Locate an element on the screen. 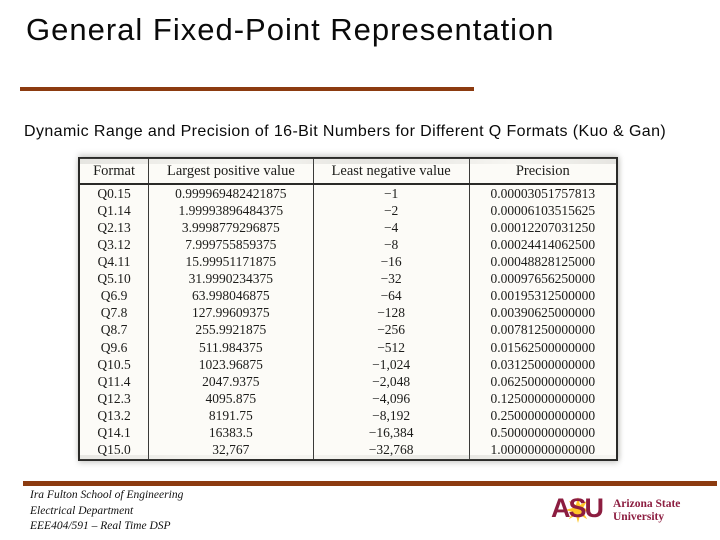 The width and height of the screenshot is (720, 540). table-row: Q1.14 1.99993896484375 −2 0.00006103515625 is located at coordinates (348, 211).